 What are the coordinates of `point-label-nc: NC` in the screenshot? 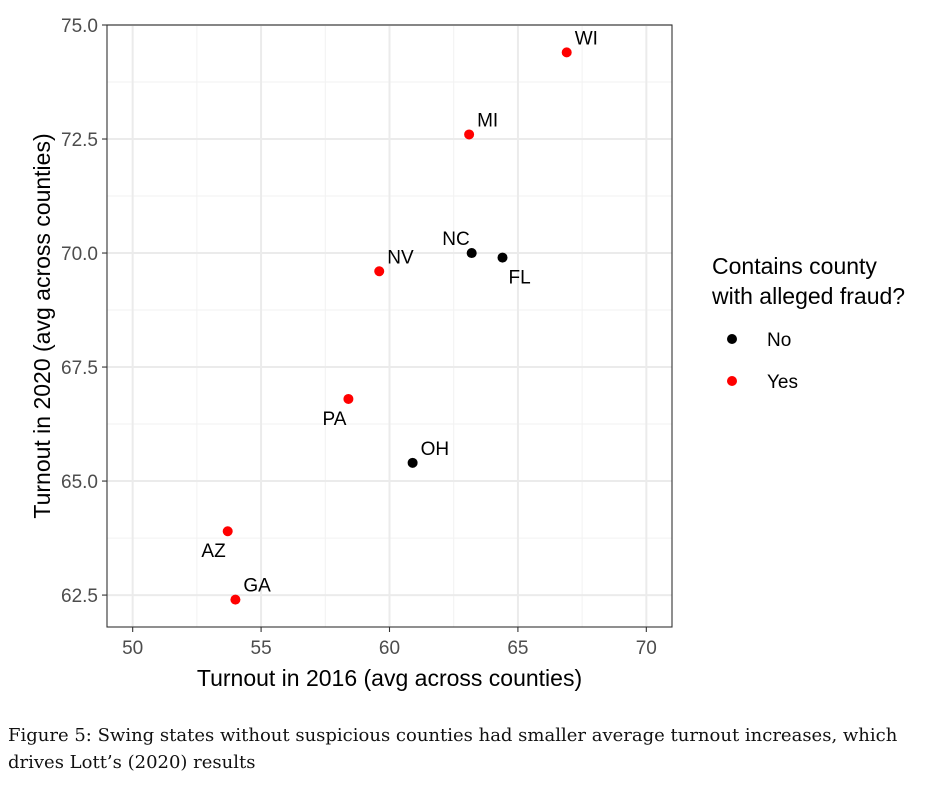 It's located at (455, 239).